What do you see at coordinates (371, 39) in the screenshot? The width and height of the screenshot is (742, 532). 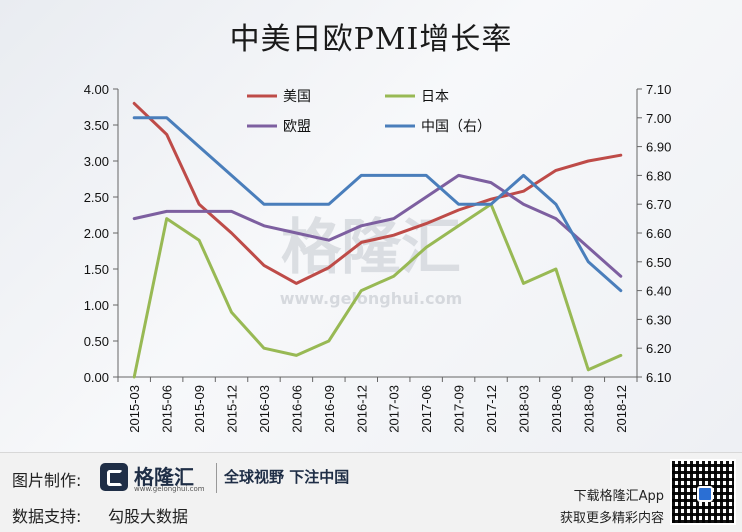 I see `chart-title: 中美日欧PMI增长率` at bounding box center [371, 39].